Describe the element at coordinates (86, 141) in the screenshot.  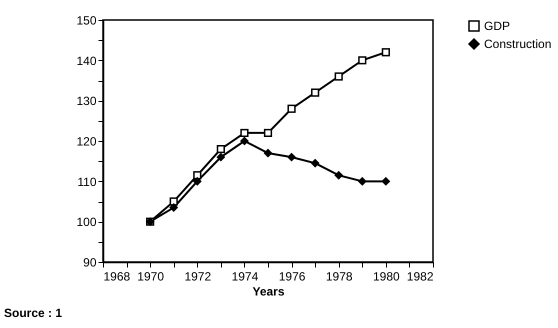
I see `y-tick-label: 120` at that location.